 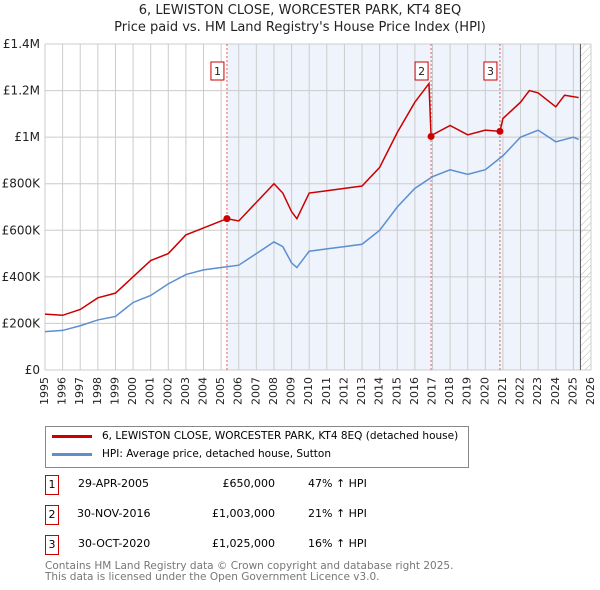 I want to click on sale-marker-label: 2, so click(x=421, y=71).